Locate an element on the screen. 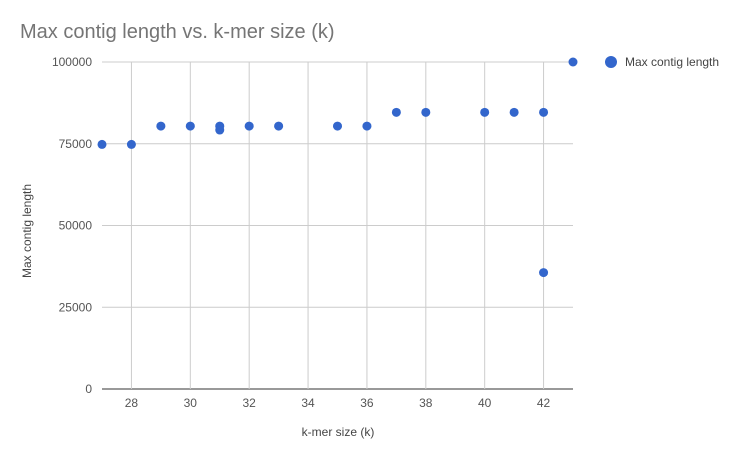  x-tick-label: 42 is located at coordinates (544, 403).